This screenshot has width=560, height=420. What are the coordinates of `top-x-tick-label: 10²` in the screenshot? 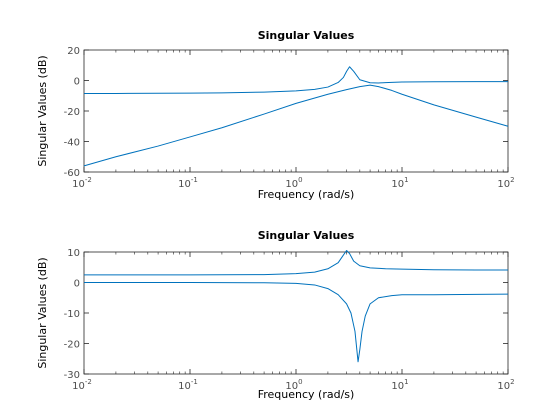 It's located at (505, 183).